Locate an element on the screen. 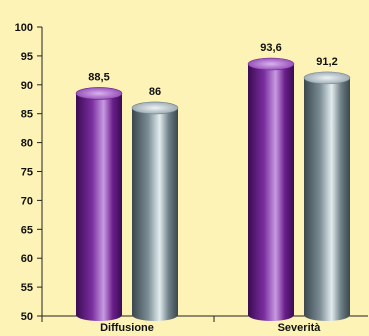 The height and width of the screenshot is (336, 369). y-tick-label: 80 is located at coordinates (27, 144).